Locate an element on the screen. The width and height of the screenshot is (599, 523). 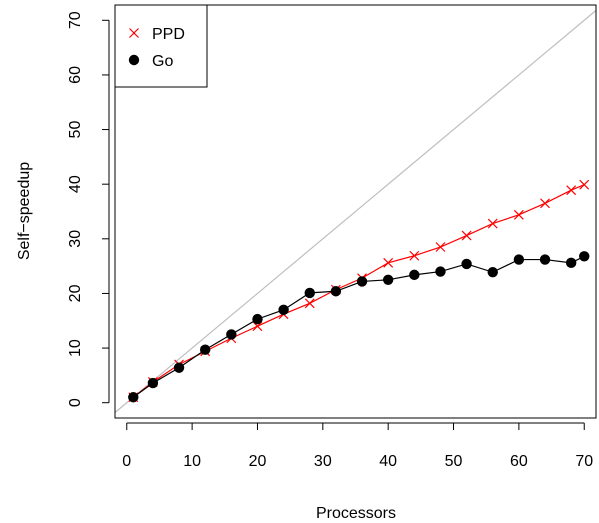
y-axis-title: Self−speedup is located at coordinates (24, 211).